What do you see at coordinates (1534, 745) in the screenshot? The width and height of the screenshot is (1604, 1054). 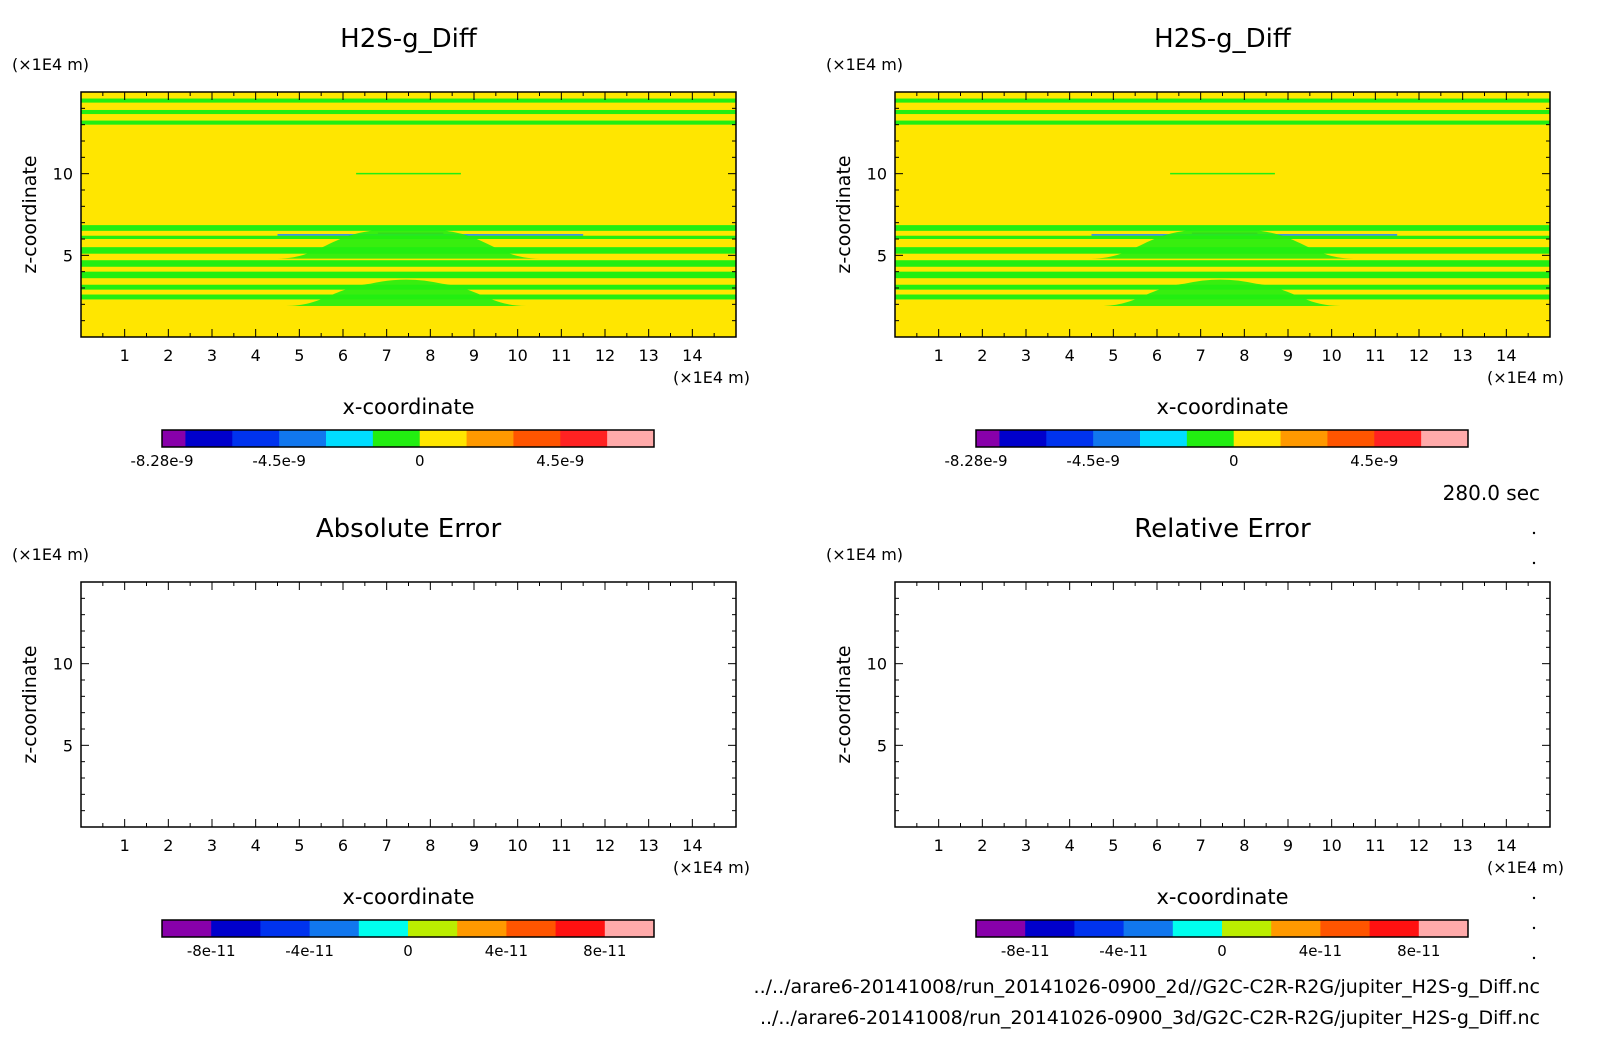 I see `margin-dots` at bounding box center [1534, 745].